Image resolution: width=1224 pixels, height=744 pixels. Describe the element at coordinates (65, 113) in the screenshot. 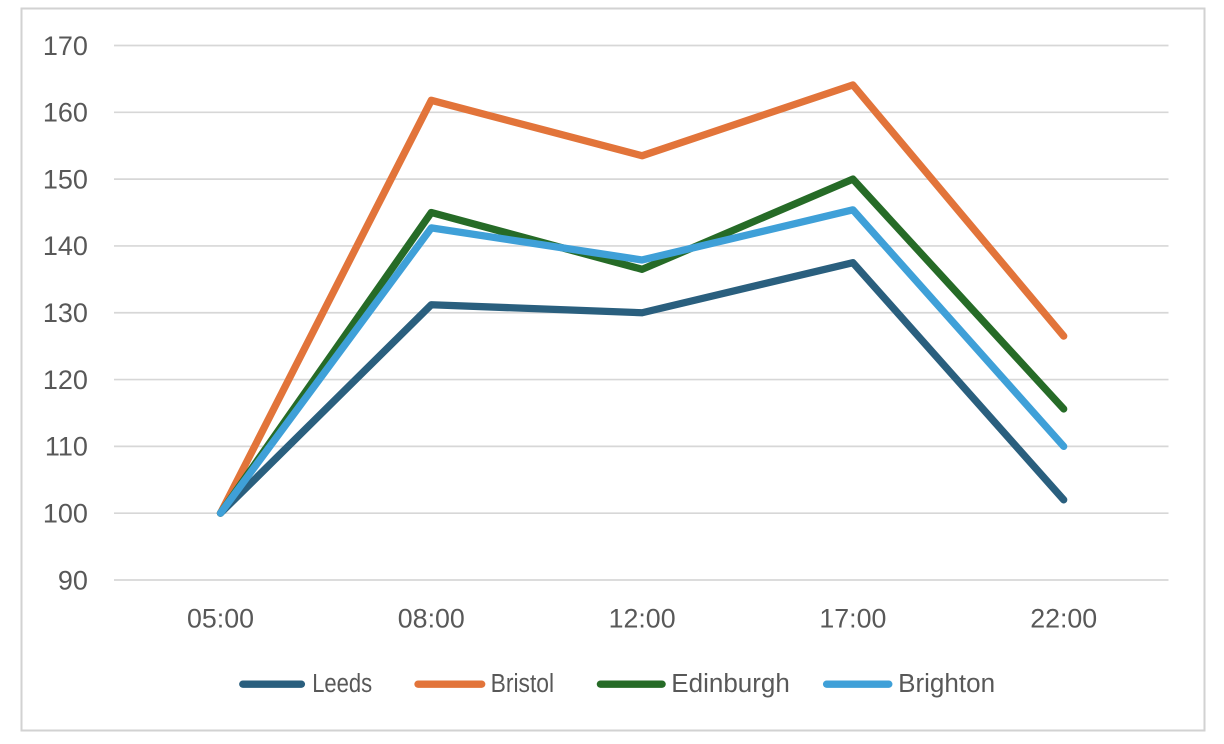

I see `svg-text: 160` at that location.